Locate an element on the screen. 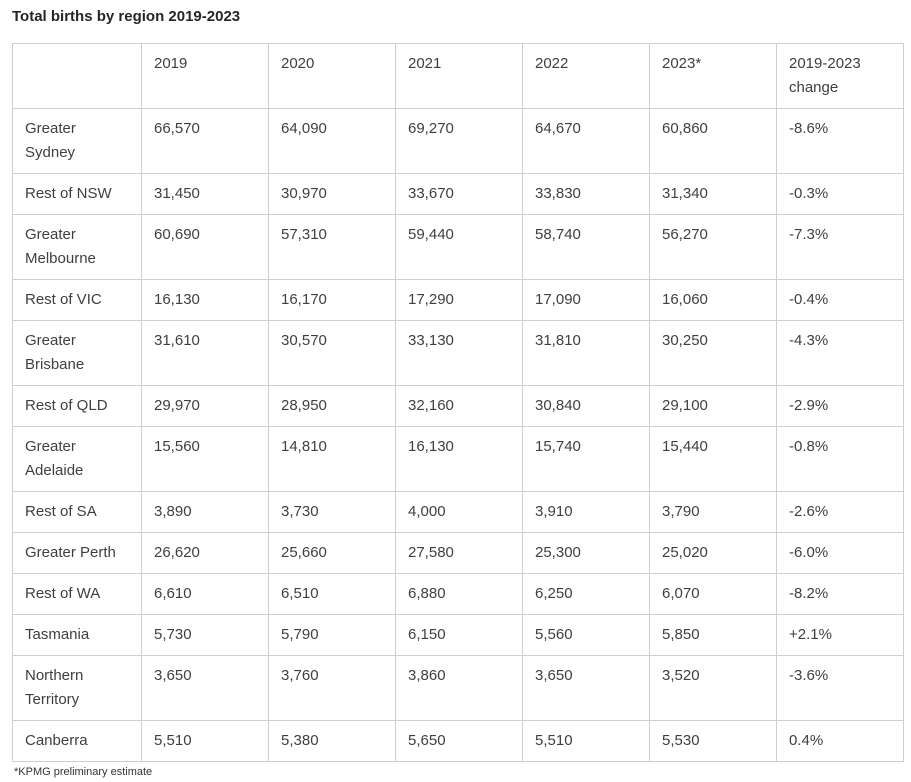  page-title: Total births by region 2019-2023 is located at coordinates (126, 16).